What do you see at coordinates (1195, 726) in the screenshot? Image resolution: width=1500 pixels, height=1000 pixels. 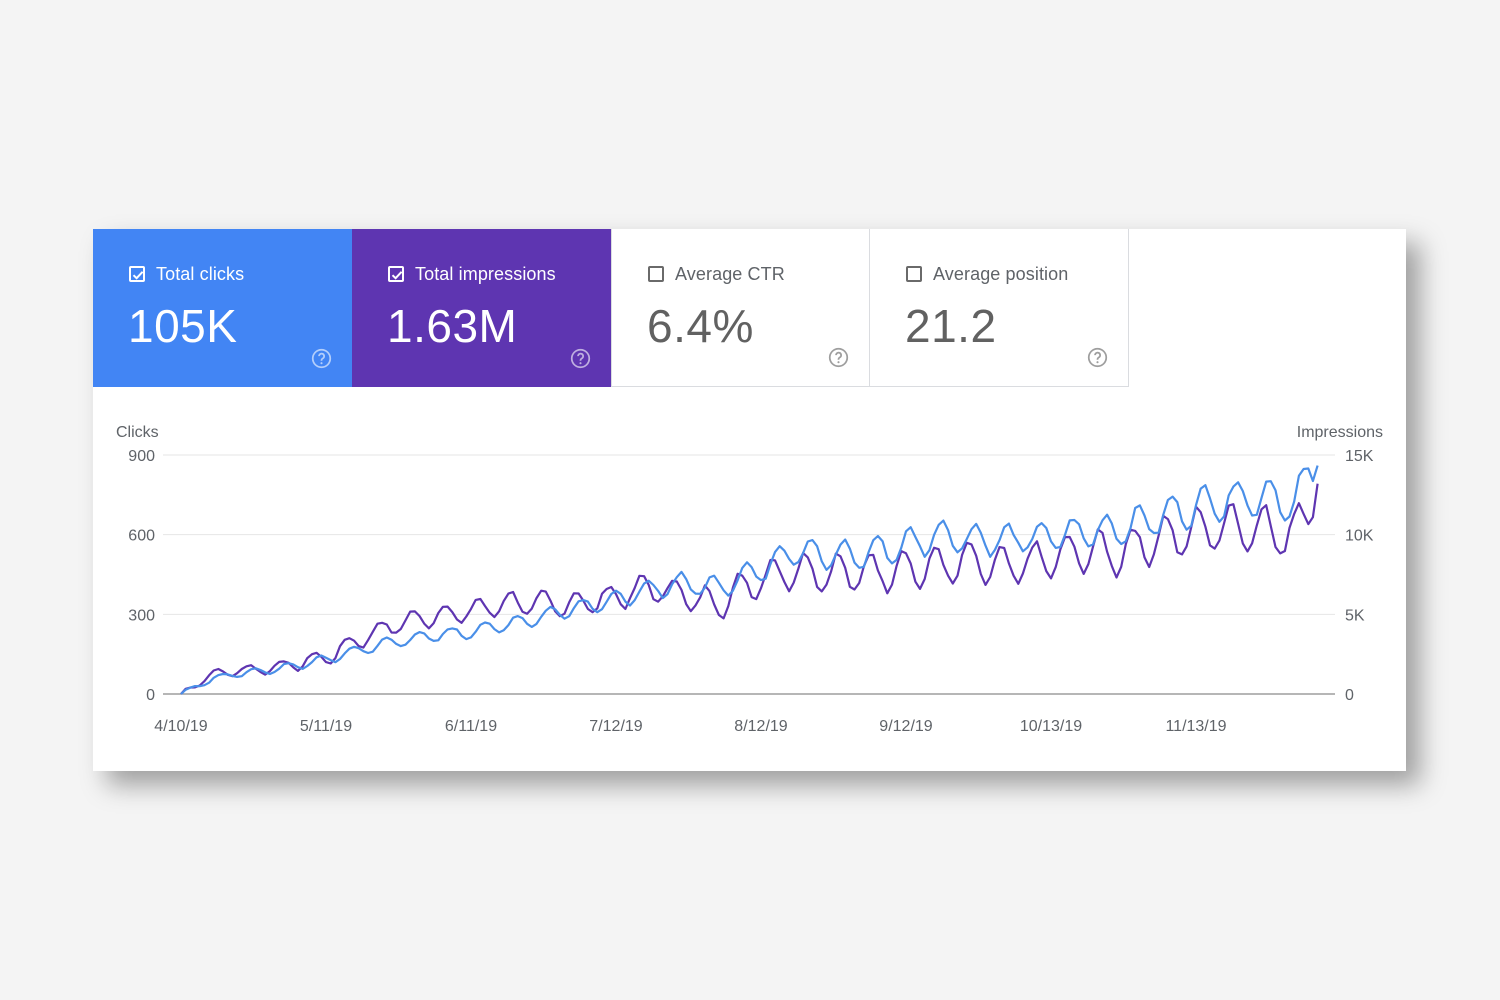 I see `x-tick-label: 11/13/19` at bounding box center [1195, 726].